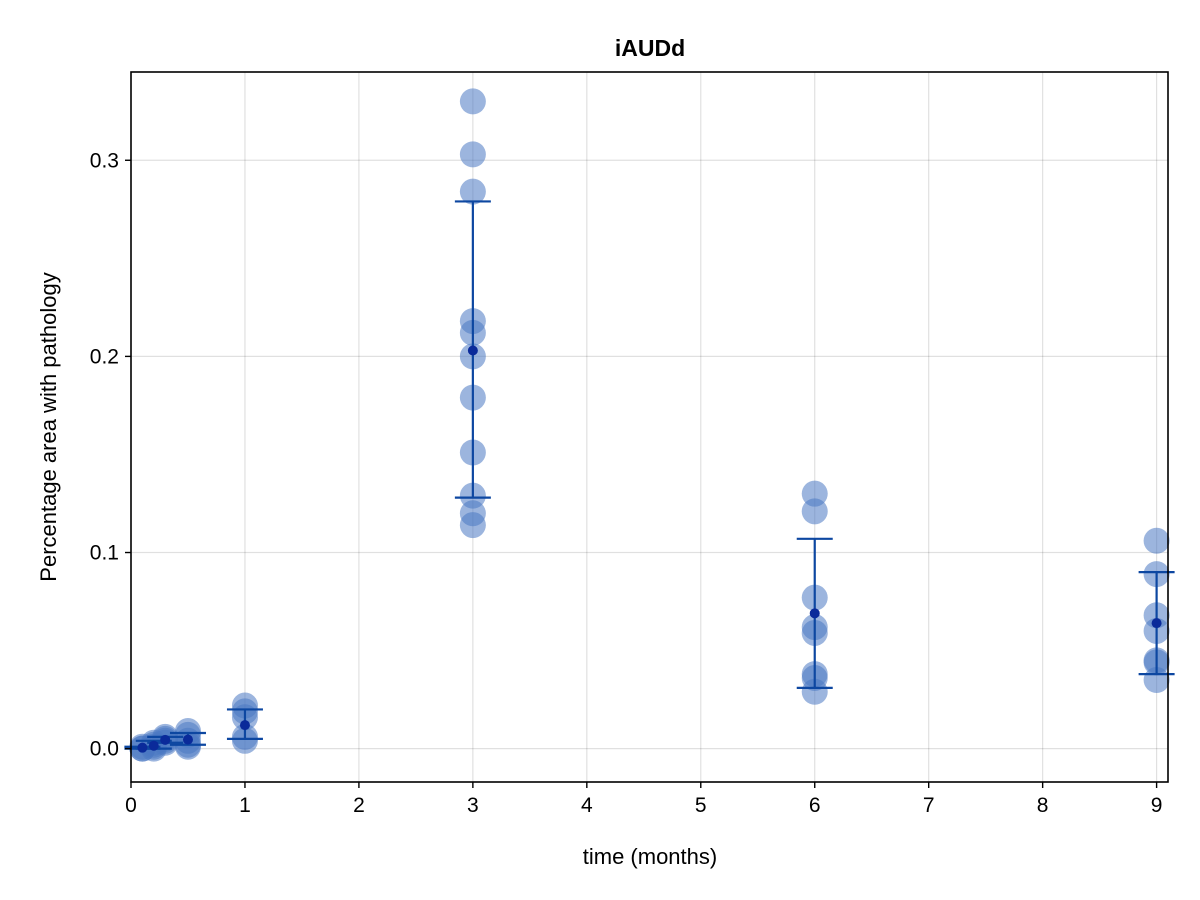  Describe the element at coordinates (110, 455) in the screenshot. I see `y-axis-ticks: 0.0 0.1 0.2 0.3` at that location.